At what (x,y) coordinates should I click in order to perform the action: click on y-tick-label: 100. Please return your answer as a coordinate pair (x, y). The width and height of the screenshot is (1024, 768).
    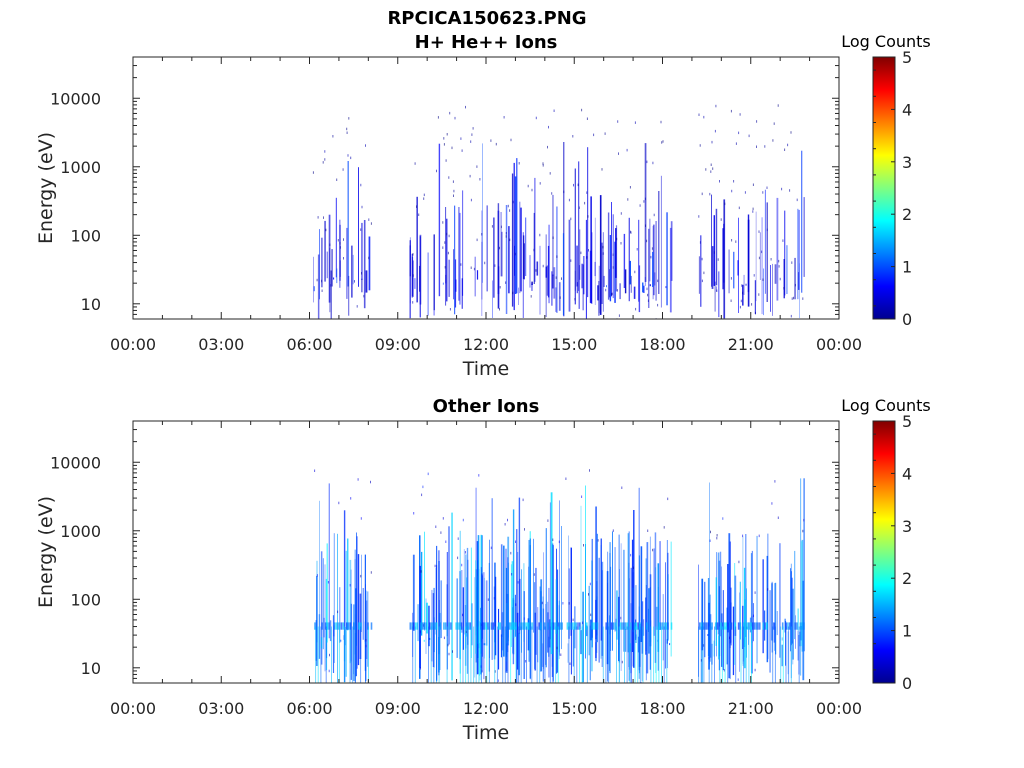
    Looking at the image, I should click on (85, 599).